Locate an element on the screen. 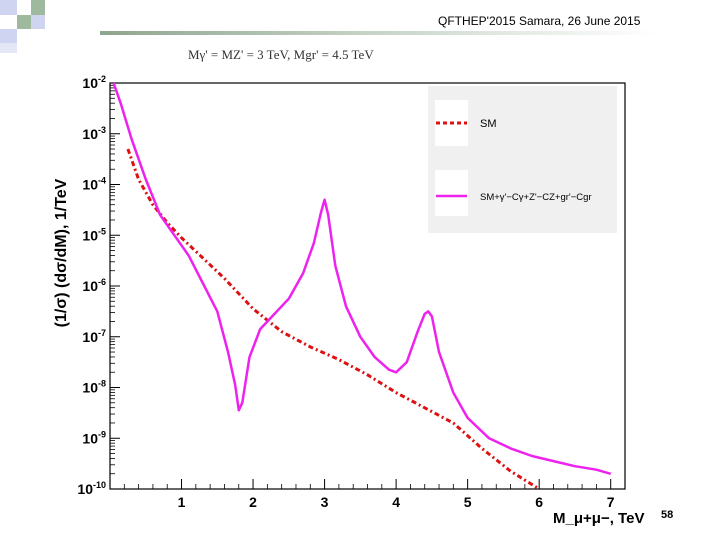  mass-formula: Mγ' = MZ' = 3 TeV, Mgr' = 4.5 TeV is located at coordinates (281, 54).